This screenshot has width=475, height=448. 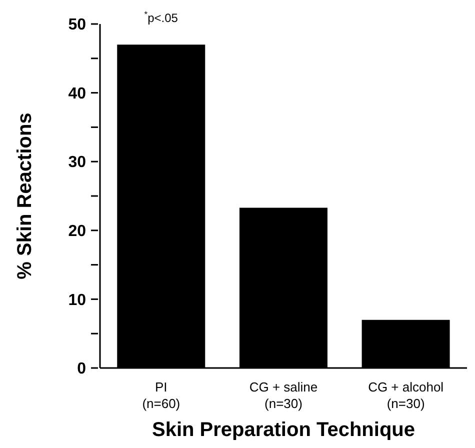 I want to click on y-tick-label: 10, so click(x=77, y=300).